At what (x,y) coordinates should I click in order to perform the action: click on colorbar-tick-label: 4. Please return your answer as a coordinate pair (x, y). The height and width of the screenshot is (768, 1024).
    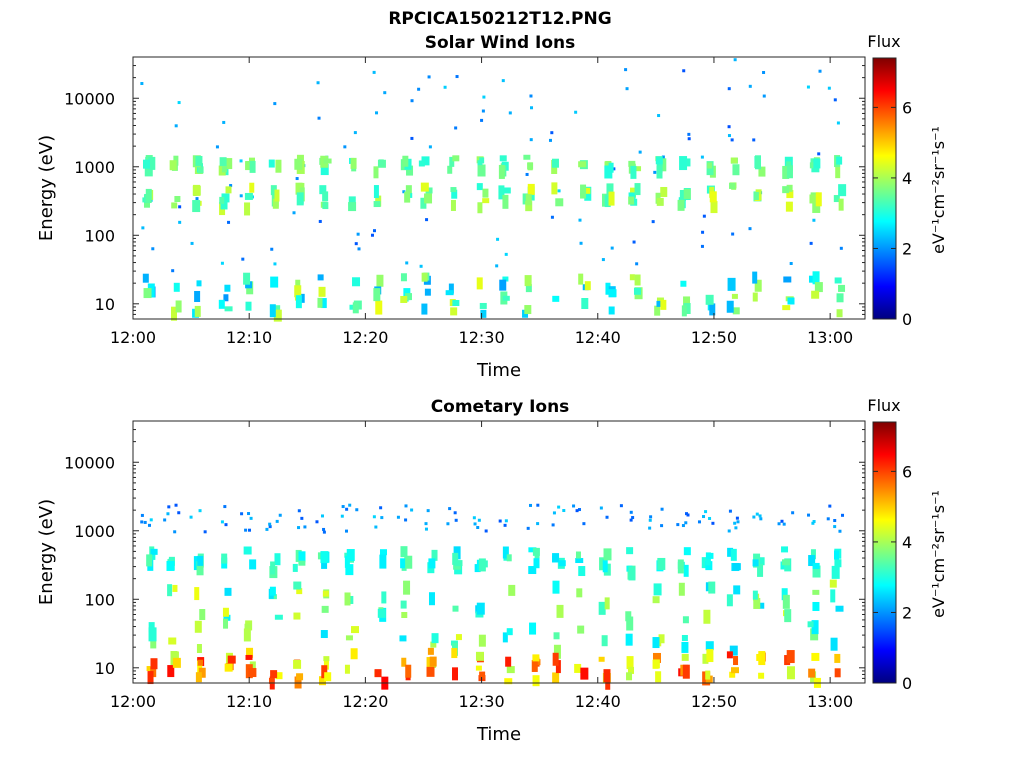
    Looking at the image, I should click on (907, 542).